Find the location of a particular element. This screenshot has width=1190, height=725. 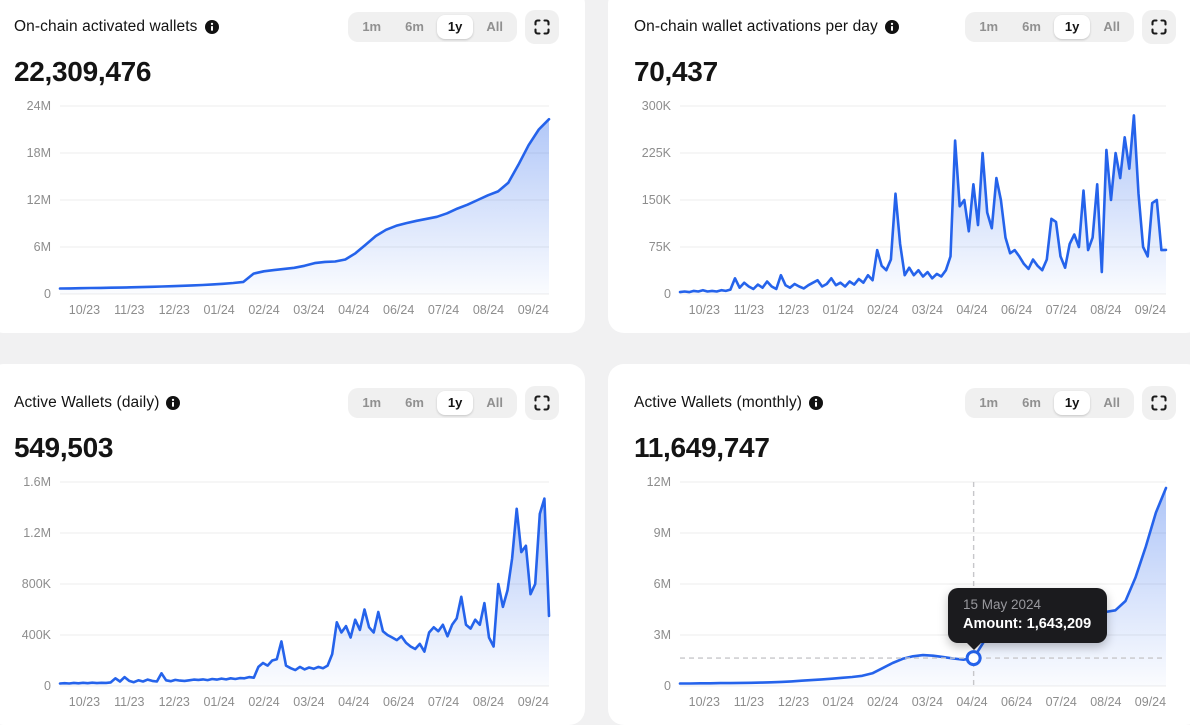

metric-value: 22,309,476 is located at coordinates (83, 71).